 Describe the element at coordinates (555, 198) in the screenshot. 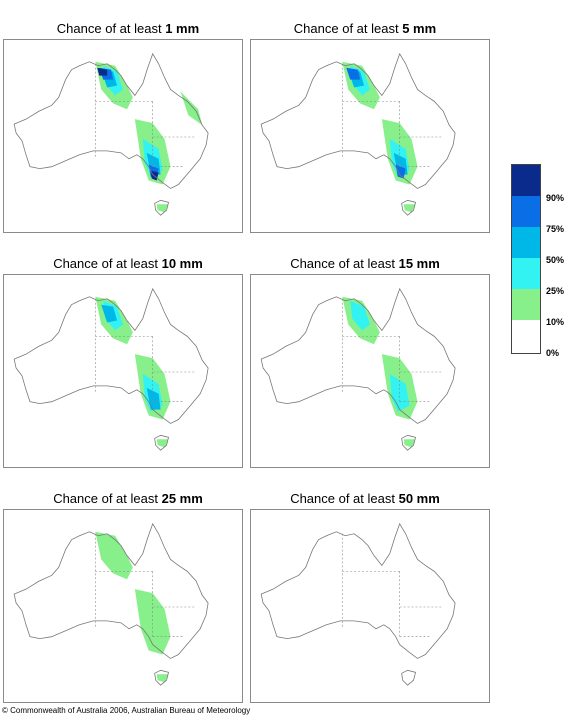

I see `legend-label-90: 90%` at that location.